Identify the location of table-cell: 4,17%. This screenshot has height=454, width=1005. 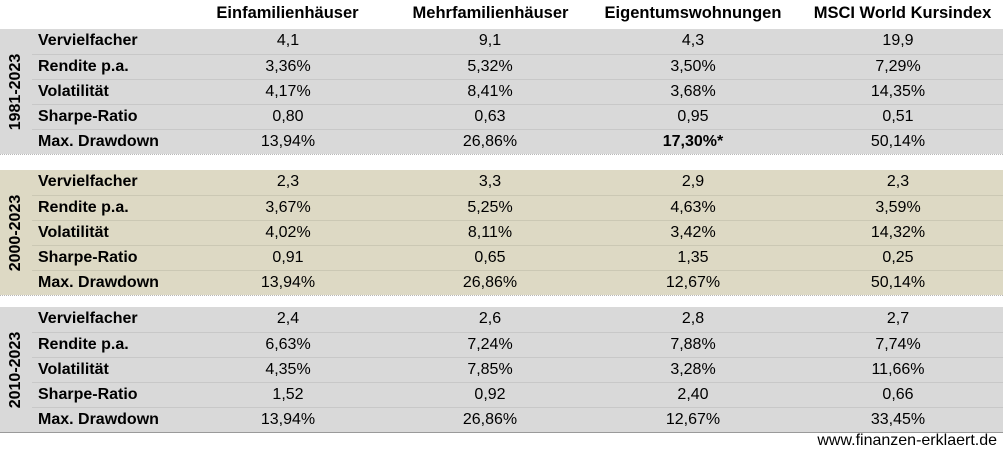
(288, 91).